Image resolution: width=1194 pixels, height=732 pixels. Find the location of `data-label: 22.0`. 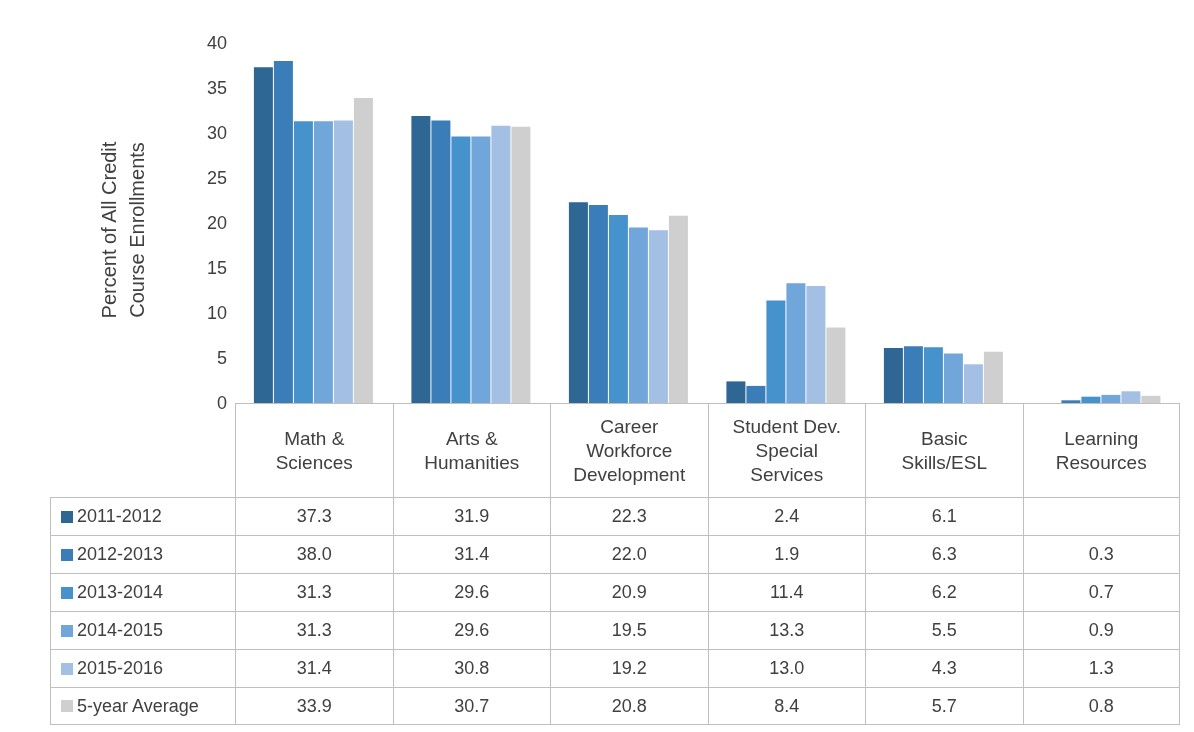

data-label: 22.0 is located at coordinates (629, 554).